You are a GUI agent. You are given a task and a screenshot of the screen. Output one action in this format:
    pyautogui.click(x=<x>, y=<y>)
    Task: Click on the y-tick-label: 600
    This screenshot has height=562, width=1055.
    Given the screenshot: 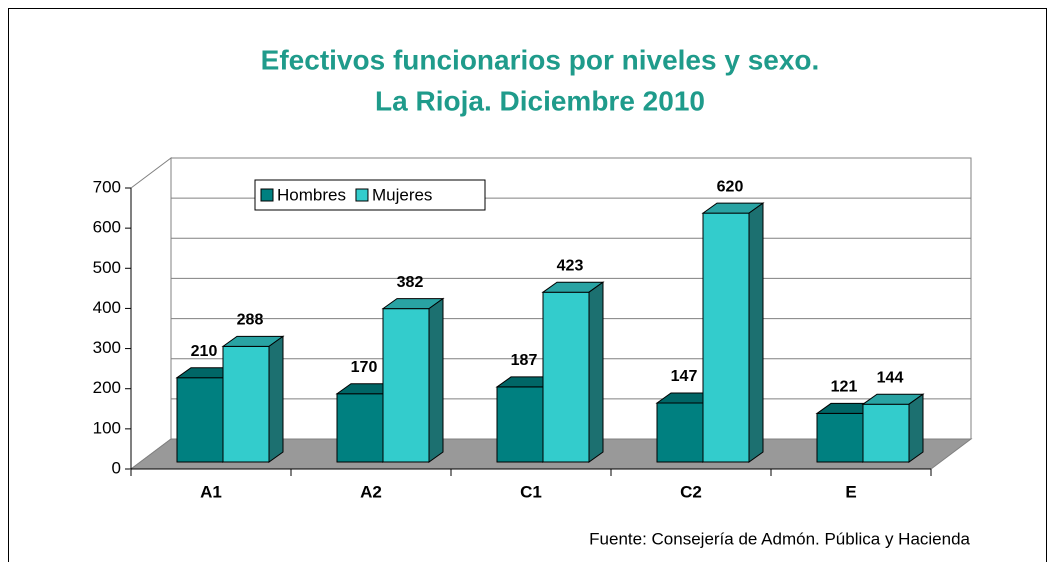 What is the action you would take?
    pyautogui.click(x=107, y=227)
    